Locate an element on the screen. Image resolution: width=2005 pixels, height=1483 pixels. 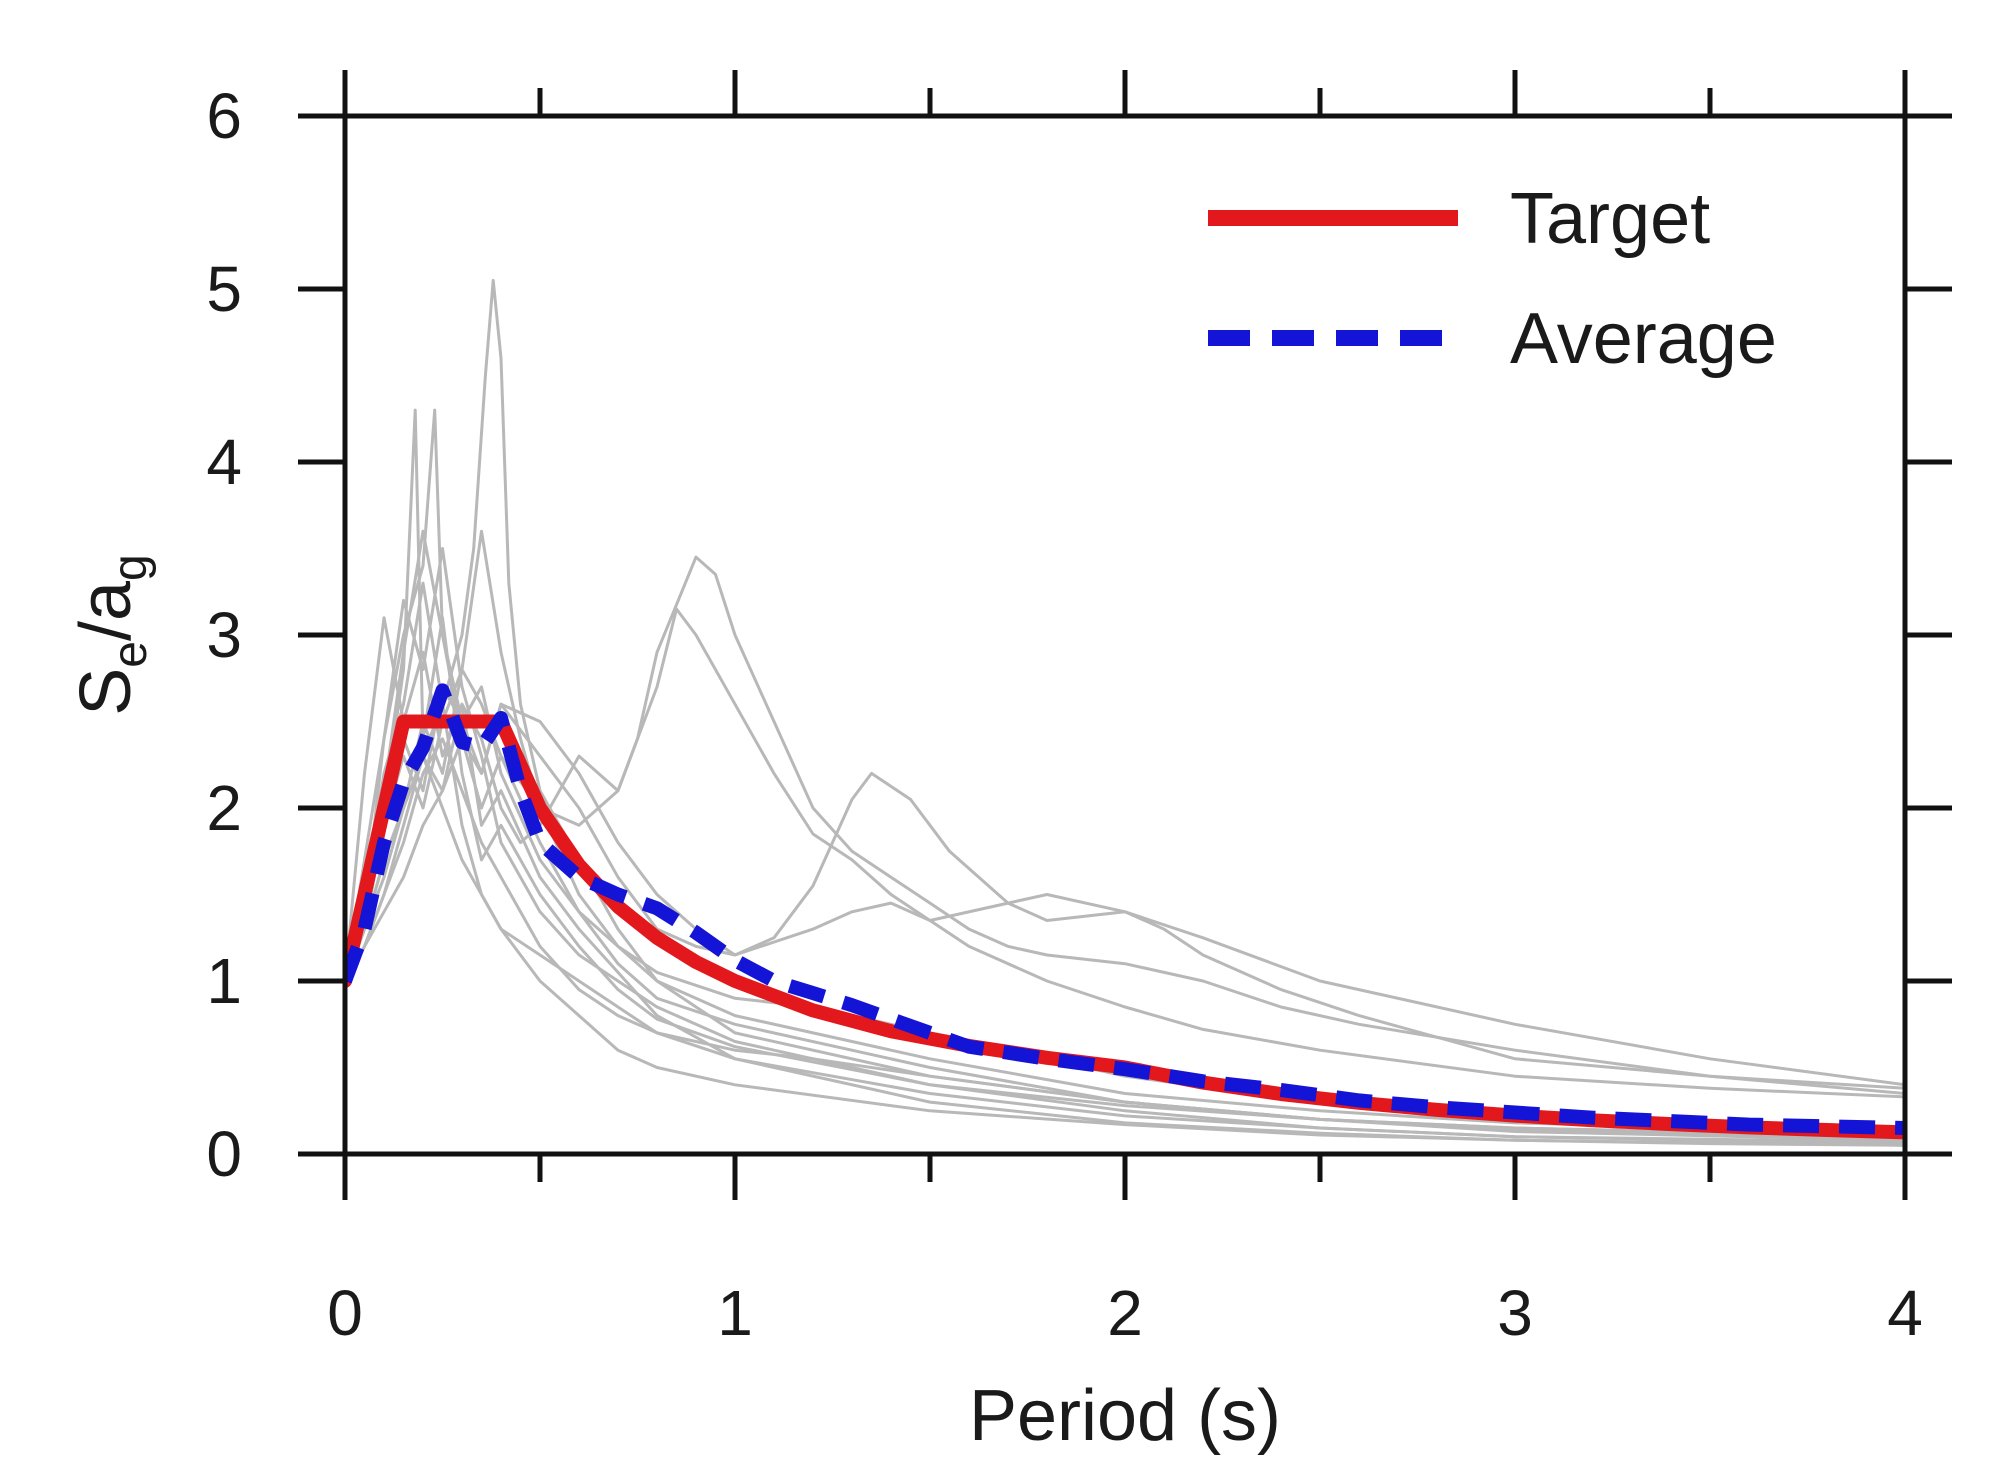
y-axis-title-slash: /a is located at coordinates (106, 610).